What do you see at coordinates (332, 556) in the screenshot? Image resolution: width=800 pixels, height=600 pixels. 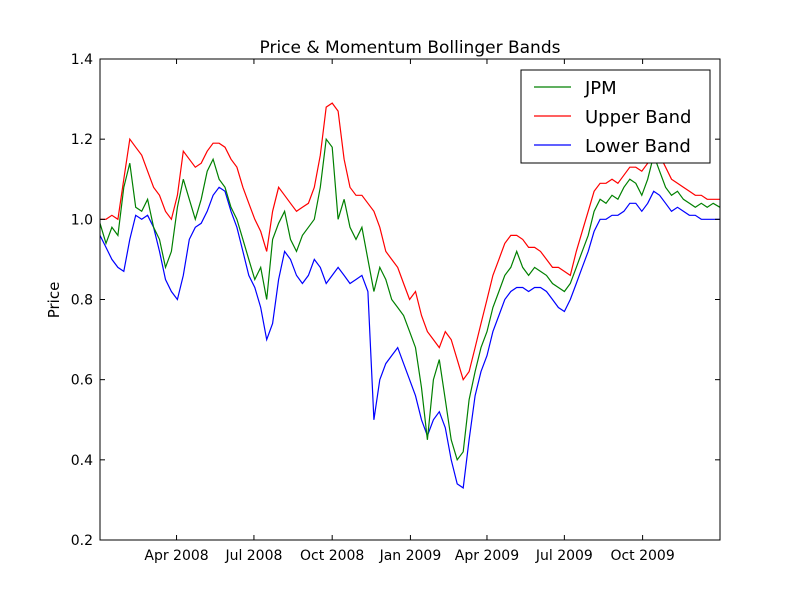 I see `x-tick-label: Oct 2008` at bounding box center [332, 556].